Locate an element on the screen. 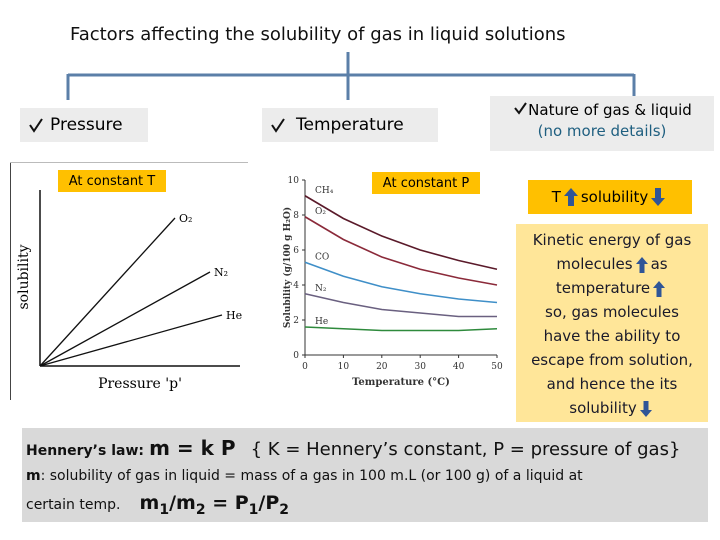 The image size is (720, 540). temperature-label: Temperature is located at coordinates (350, 125).